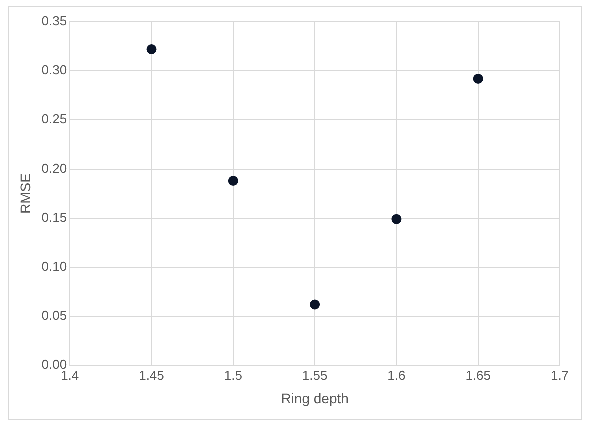  I want to click on x-tick-label: 1.45, so click(151, 375).